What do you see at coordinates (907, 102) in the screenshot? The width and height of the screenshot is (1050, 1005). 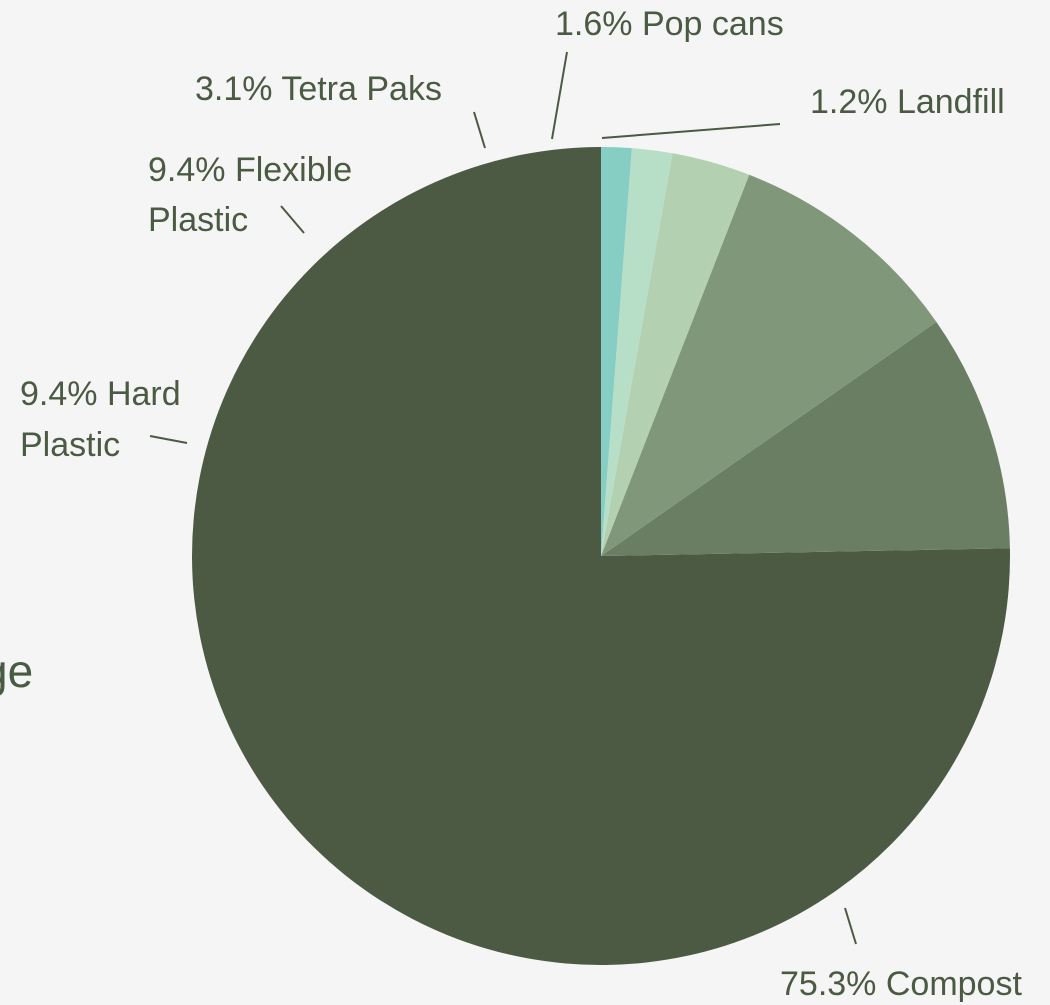 I see `slice-label-landfill: 1.2% Landfill` at bounding box center [907, 102].